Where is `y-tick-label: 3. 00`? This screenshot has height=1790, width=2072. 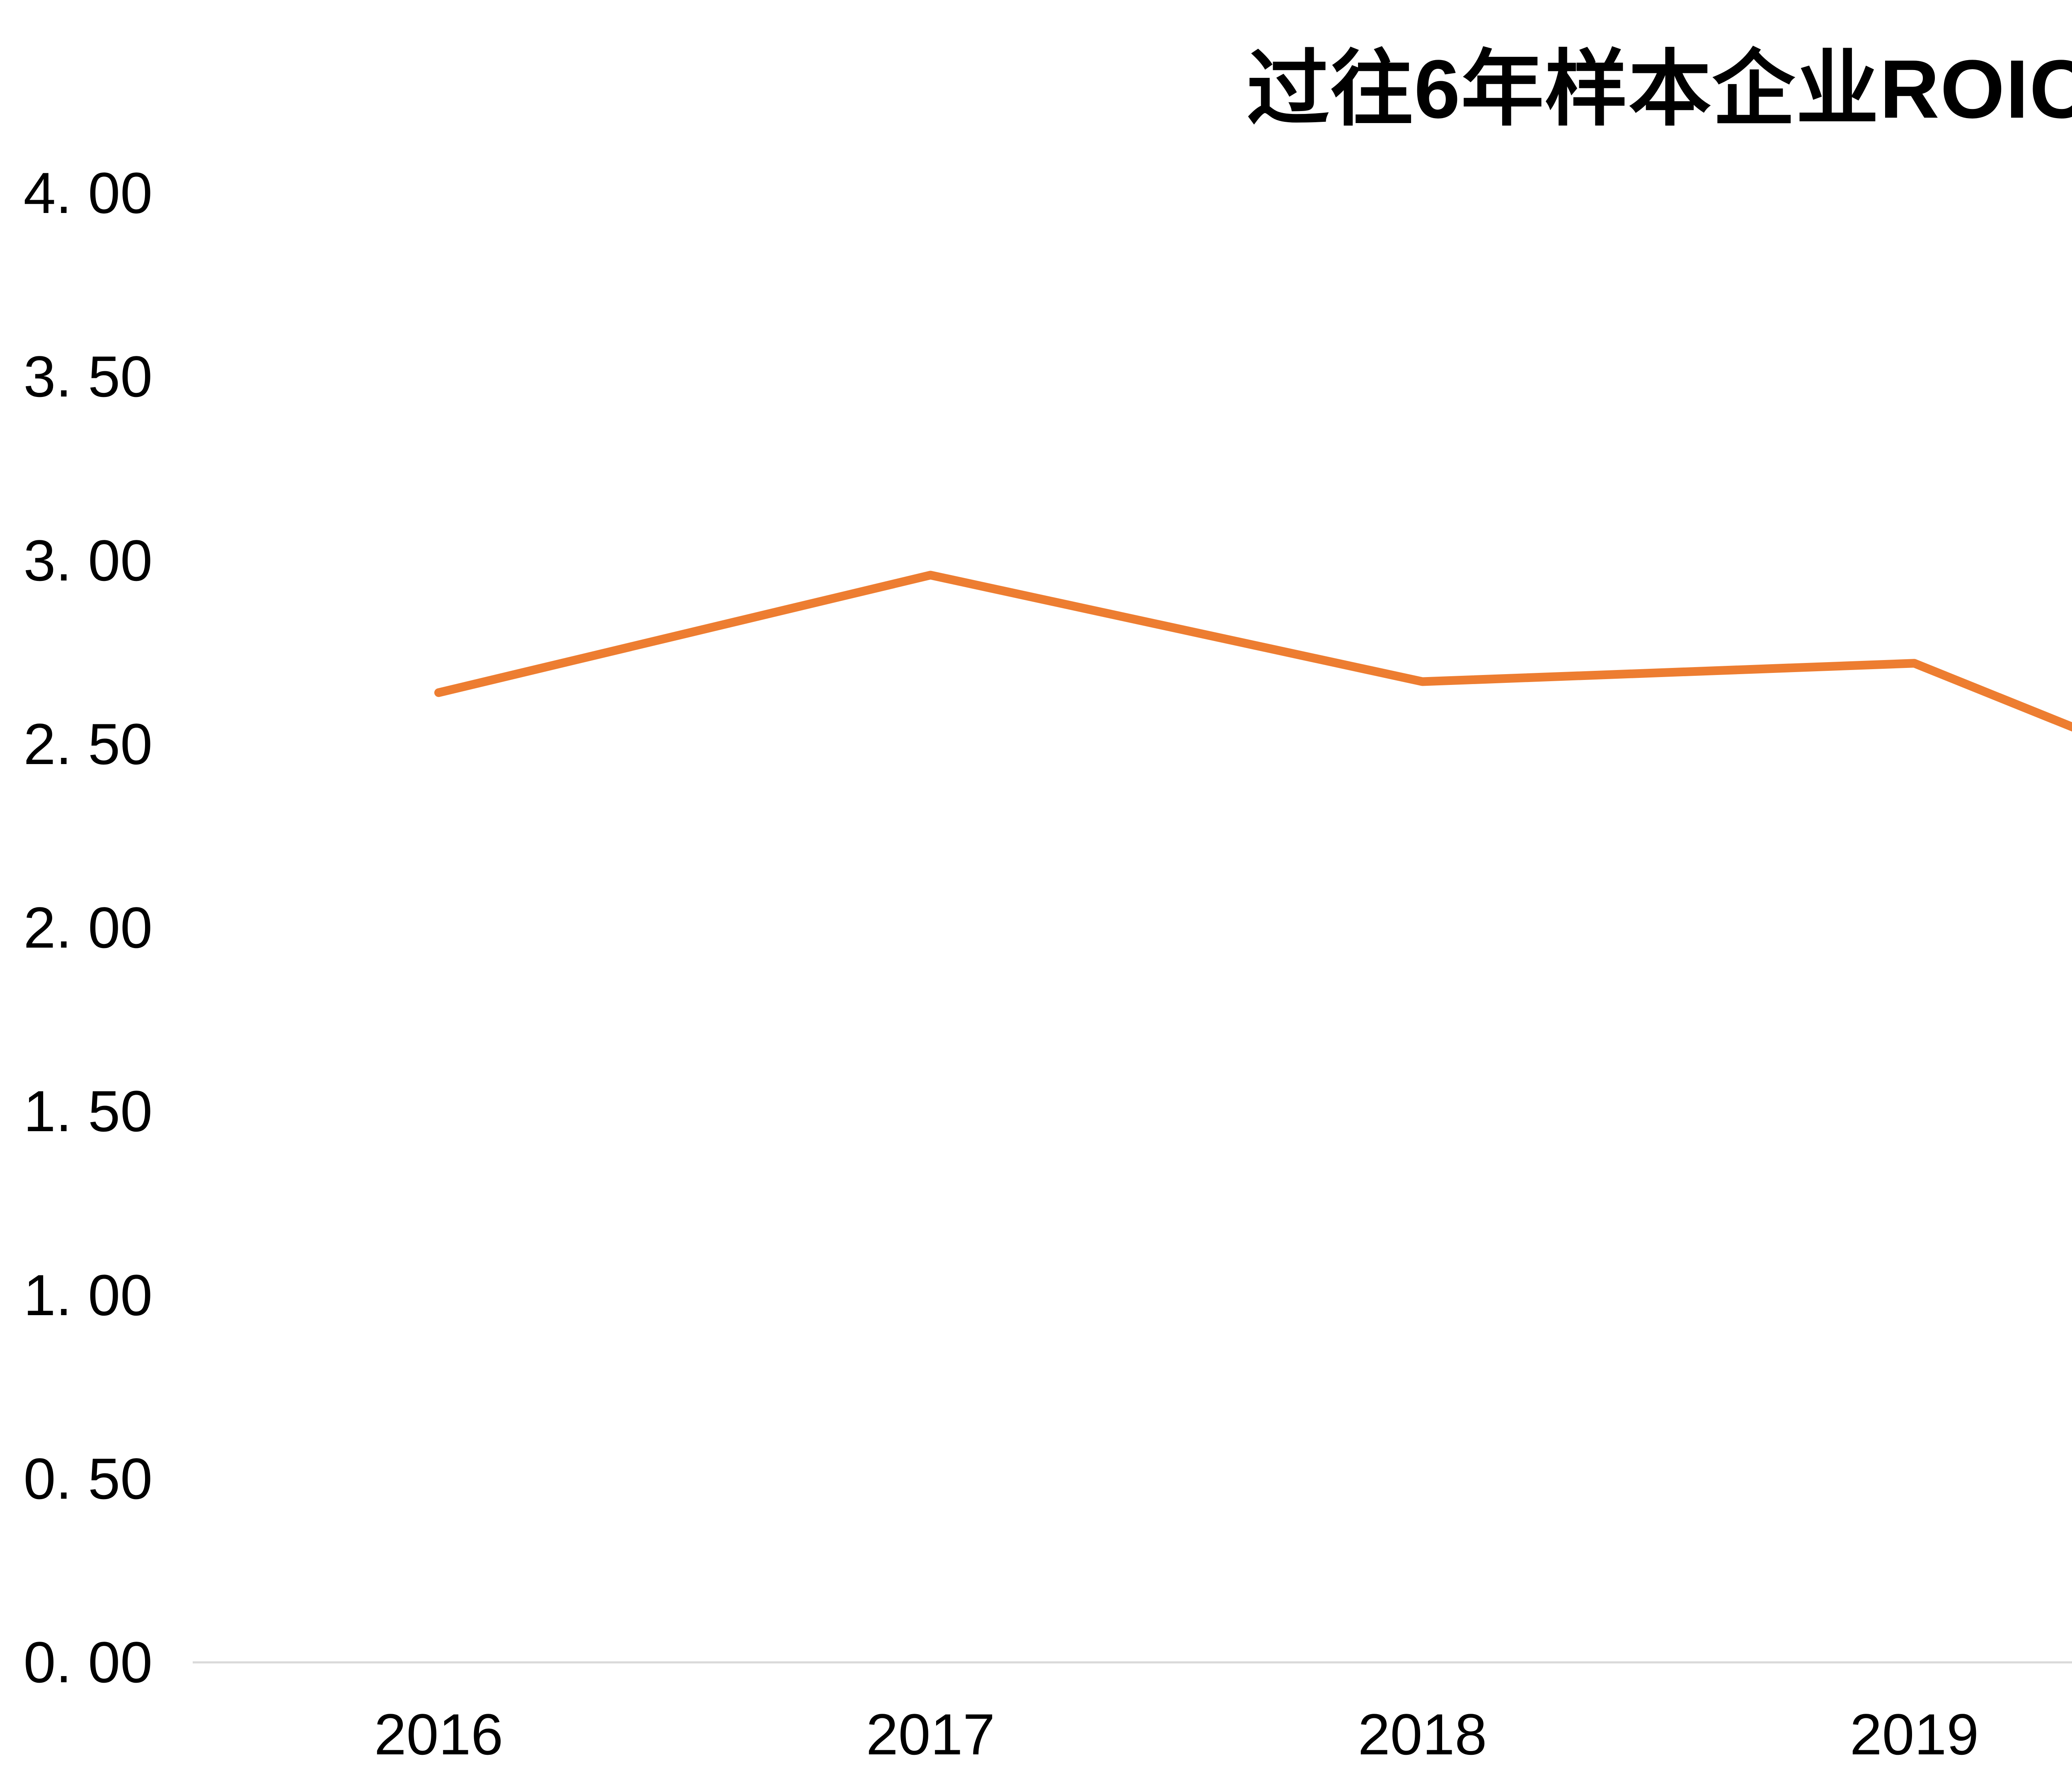
y-tick-label: 3. 00 is located at coordinates (87, 560).